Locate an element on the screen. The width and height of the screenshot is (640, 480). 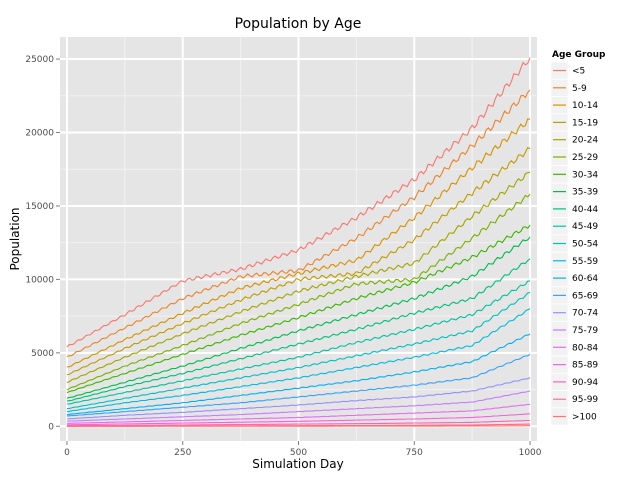
legend-label: 65-69 is located at coordinates (585, 296).